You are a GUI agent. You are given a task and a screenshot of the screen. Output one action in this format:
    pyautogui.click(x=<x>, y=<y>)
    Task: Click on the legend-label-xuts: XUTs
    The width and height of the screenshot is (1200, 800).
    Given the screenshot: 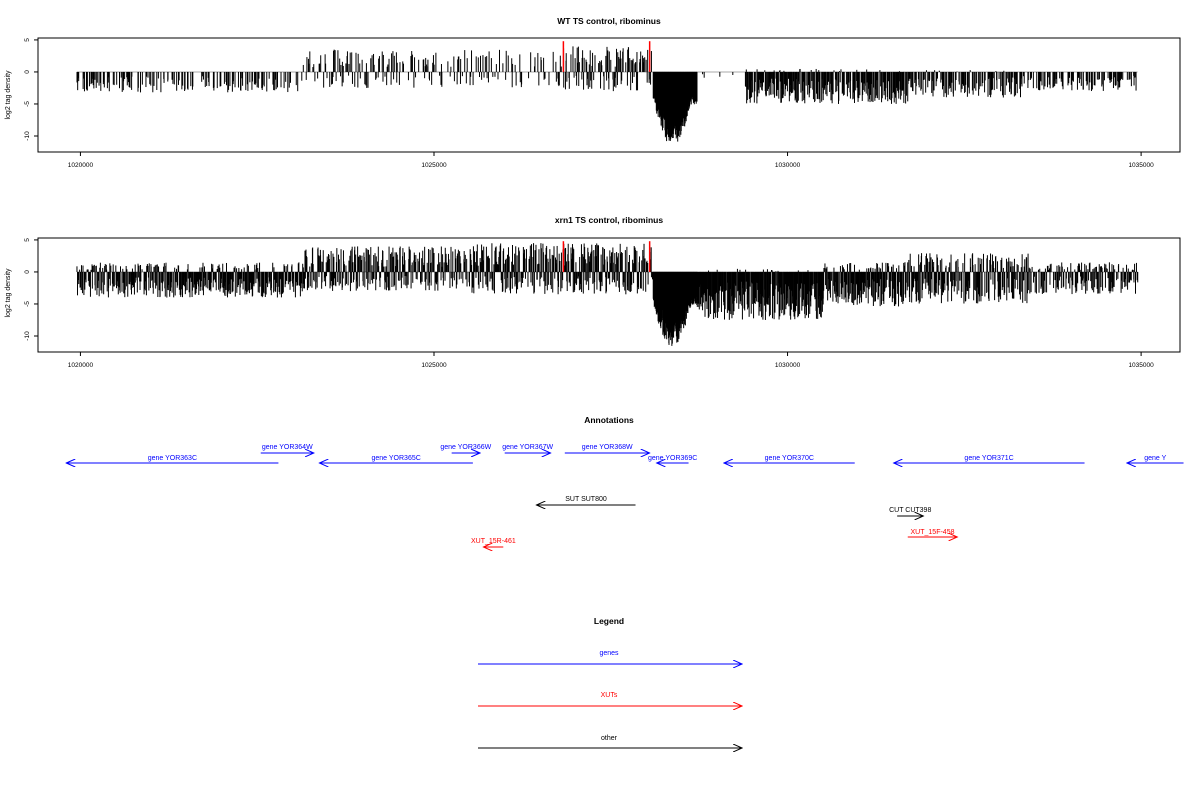 What is the action you would take?
    pyautogui.click(x=609, y=695)
    